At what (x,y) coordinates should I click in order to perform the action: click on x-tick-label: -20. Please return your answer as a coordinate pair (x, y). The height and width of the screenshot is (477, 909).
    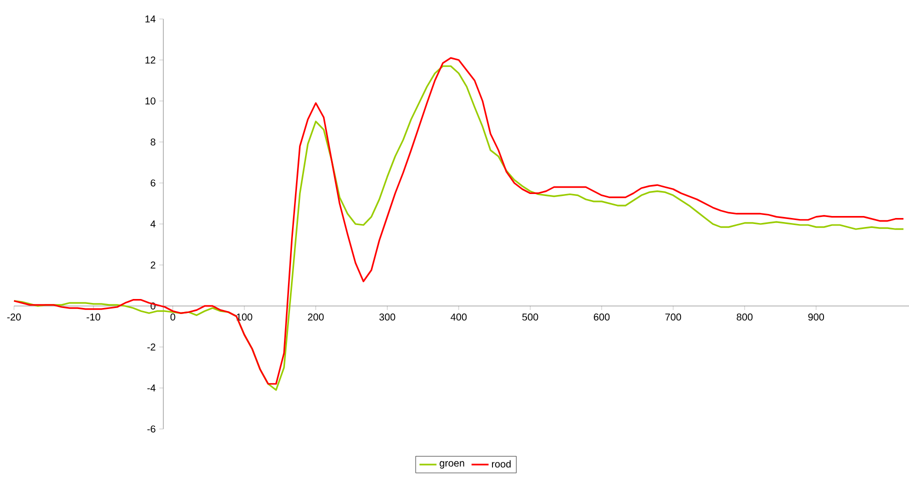
    Looking at the image, I should click on (14, 317).